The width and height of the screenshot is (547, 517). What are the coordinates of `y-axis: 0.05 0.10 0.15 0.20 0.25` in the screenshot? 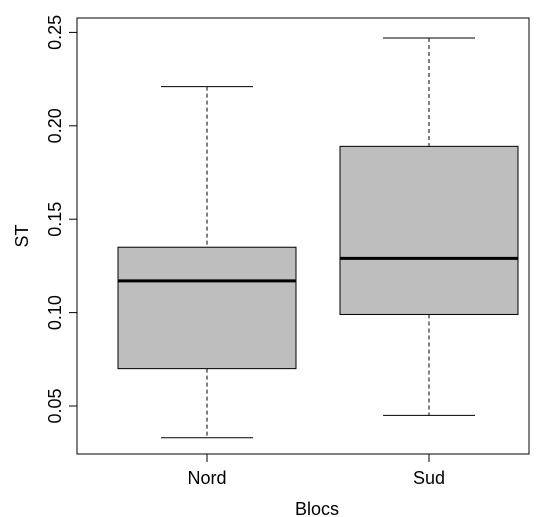 It's located at (61, 219).